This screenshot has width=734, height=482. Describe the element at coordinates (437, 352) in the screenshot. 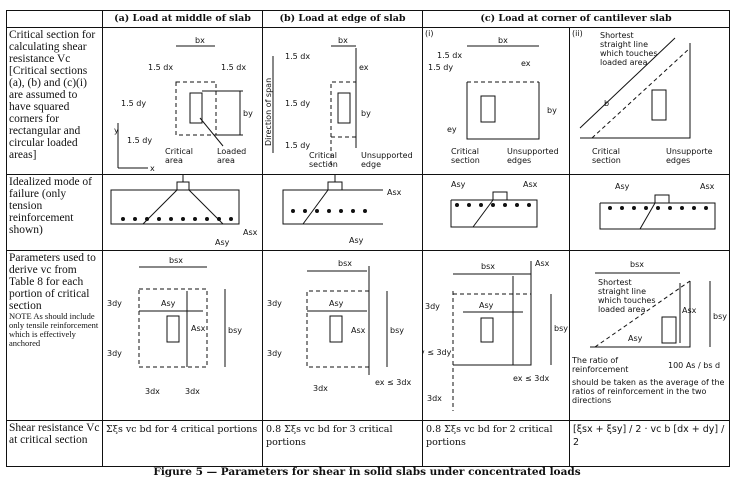

I see `diagram-label: ey ≤ 3dy` at that location.